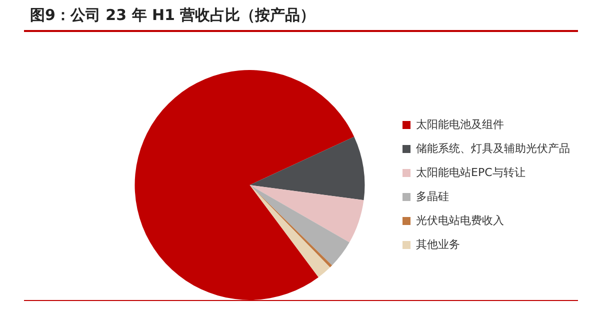 This screenshot has height=332, width=598. What do you see at coordinates (173, 15) in the screenshot?
I see `chart-title: 图9：公司 23 年 H1 营收占比（按产品）` at bounding box center [173, 15].